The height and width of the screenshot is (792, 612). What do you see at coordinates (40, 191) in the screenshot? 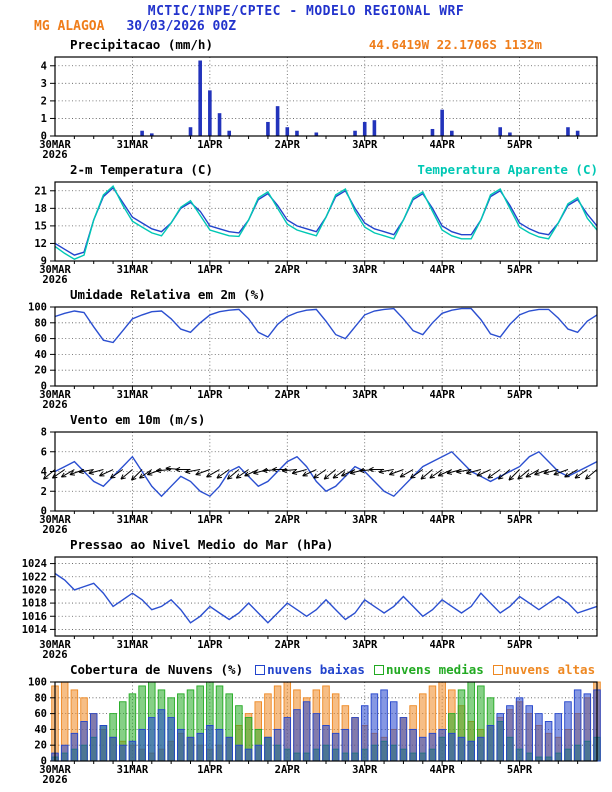
I see `svg-text: 21` at bounding box center [40, 191].